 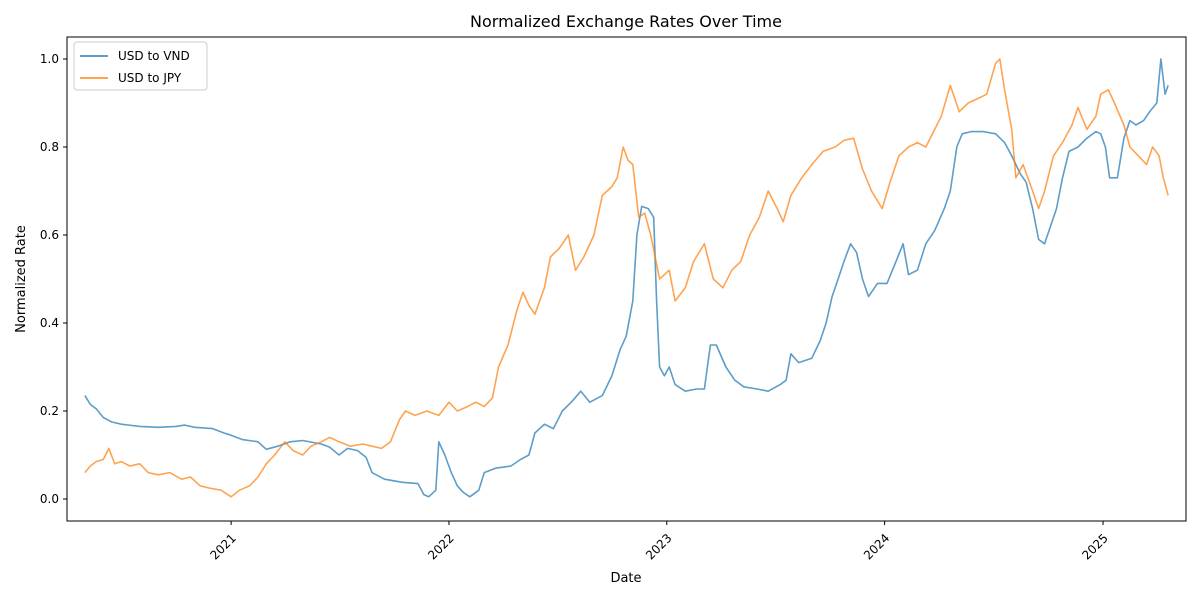 What do you see at coordinates (1094, 546) in the screenshot?
I see `x-tick-label: 2025` at bounding box center [1094, 546].